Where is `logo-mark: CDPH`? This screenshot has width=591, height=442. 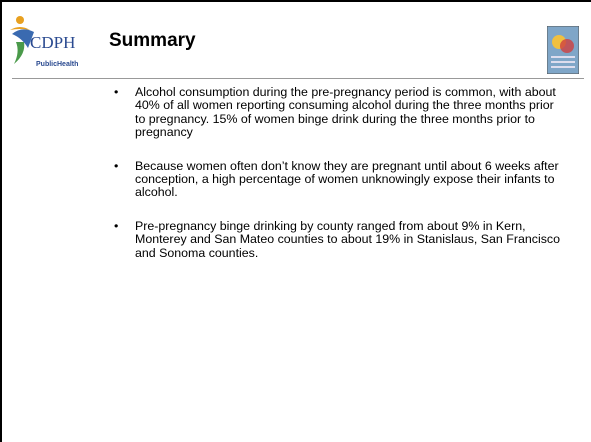
logo-mark: CDPH is located at coordinates (52, 42).